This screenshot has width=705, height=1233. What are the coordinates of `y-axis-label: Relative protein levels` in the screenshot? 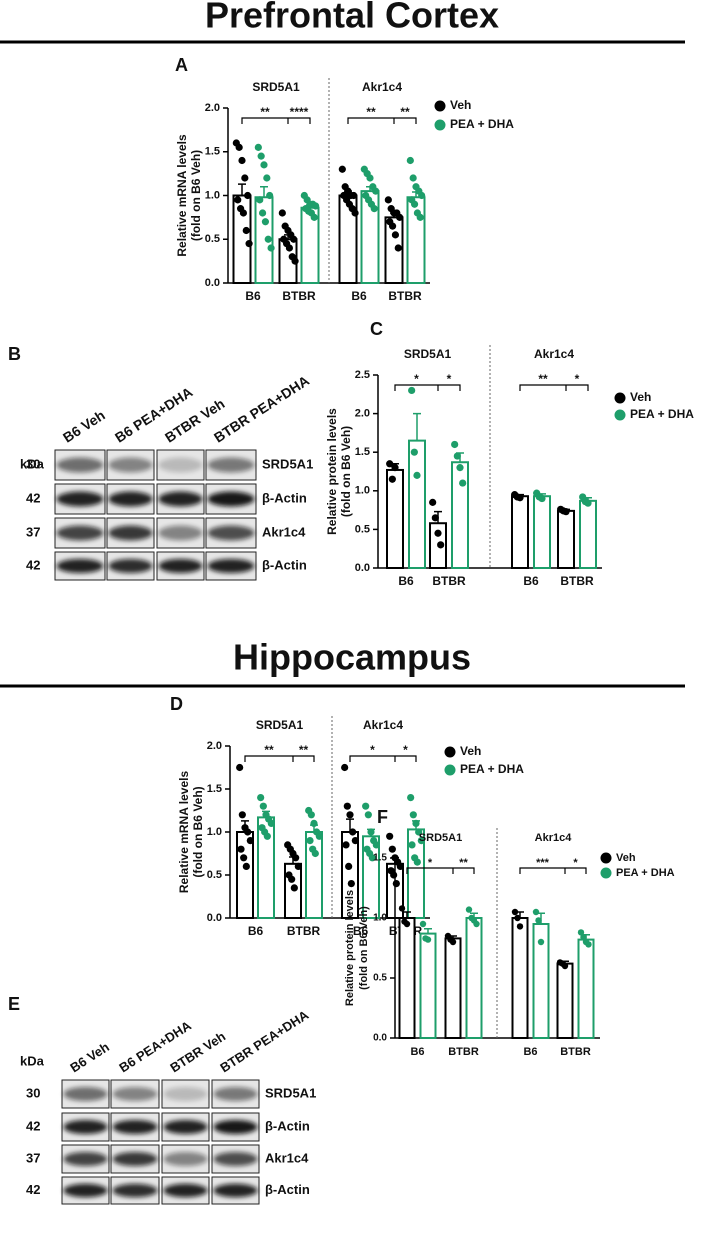 It's located at (332, 471).